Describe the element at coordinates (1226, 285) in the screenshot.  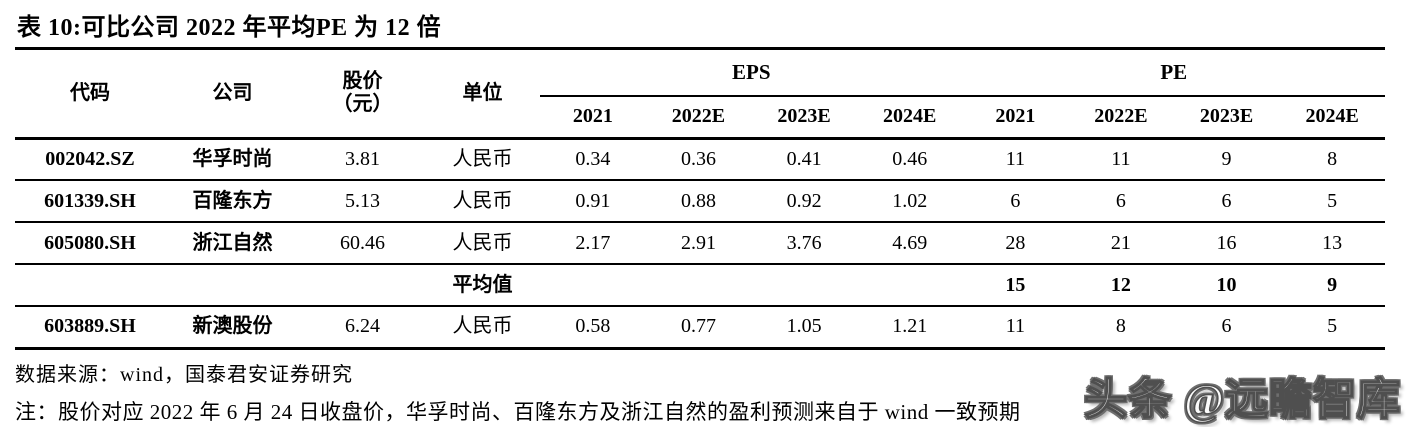
I see `avg-pe-2023e: 10` at that location.